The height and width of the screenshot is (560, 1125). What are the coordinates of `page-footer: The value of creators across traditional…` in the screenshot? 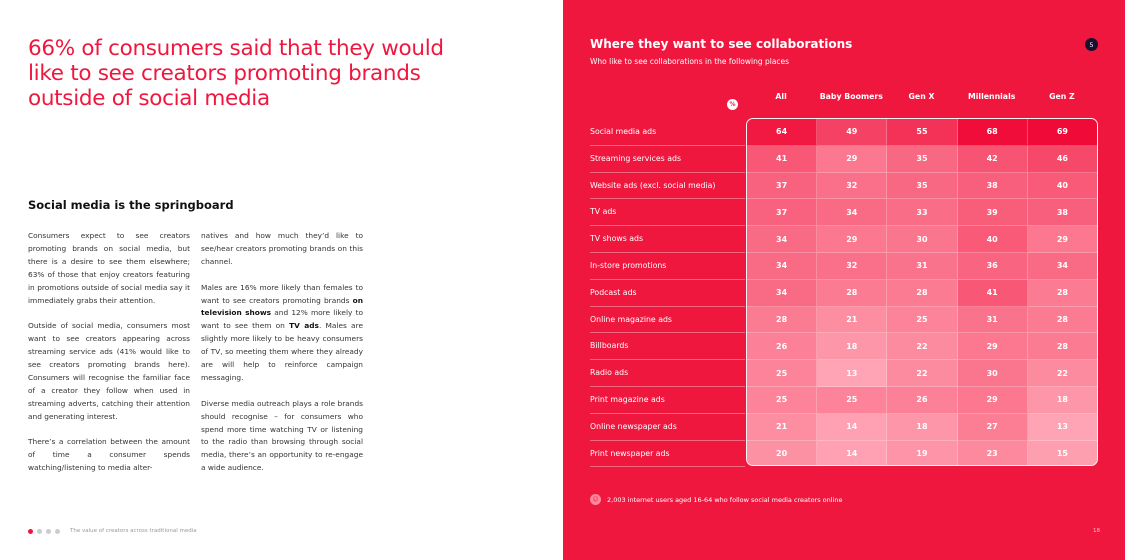 It's located at (112, 531).